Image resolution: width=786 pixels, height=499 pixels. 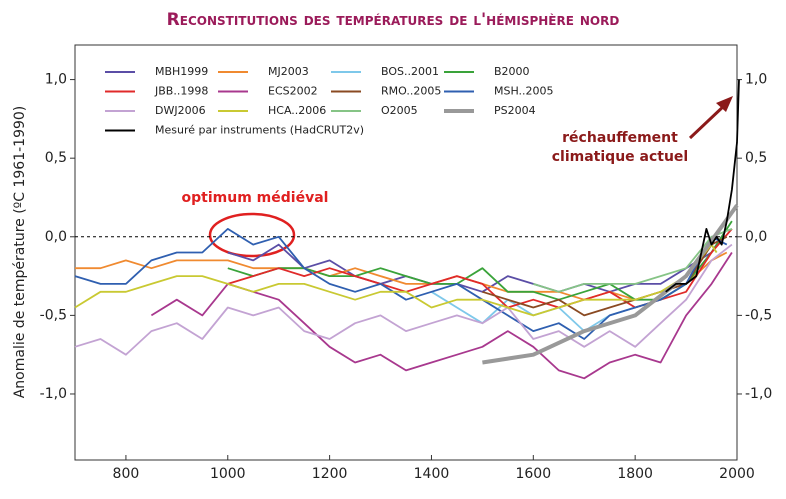 What do you see at coordinates (126, 474) in the screenshot?
I see `x-tick-label: 800` at bounding box center [126, 474].